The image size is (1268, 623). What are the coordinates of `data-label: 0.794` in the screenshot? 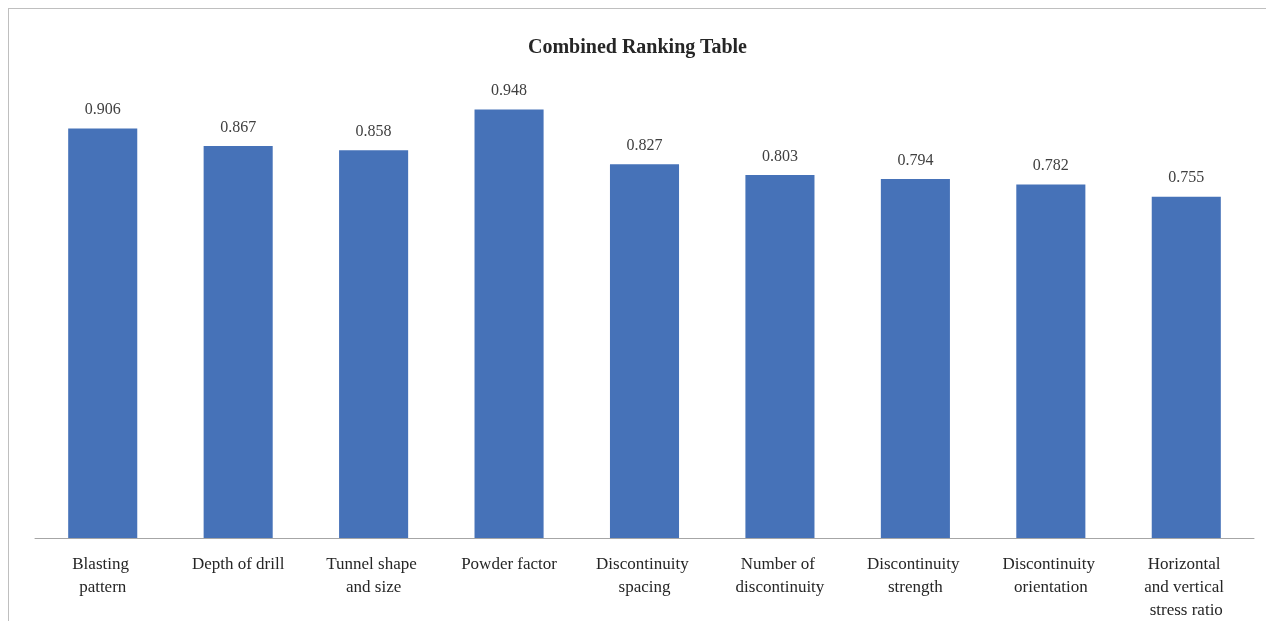 It's located at (915, 159).